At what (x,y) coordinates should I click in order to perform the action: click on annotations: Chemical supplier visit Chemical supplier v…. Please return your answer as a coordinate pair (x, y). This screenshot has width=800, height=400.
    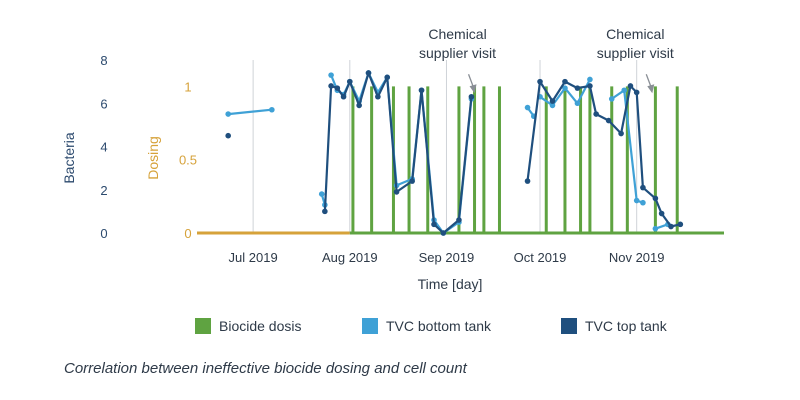
    Looking at the image, I should click on (546, 60).